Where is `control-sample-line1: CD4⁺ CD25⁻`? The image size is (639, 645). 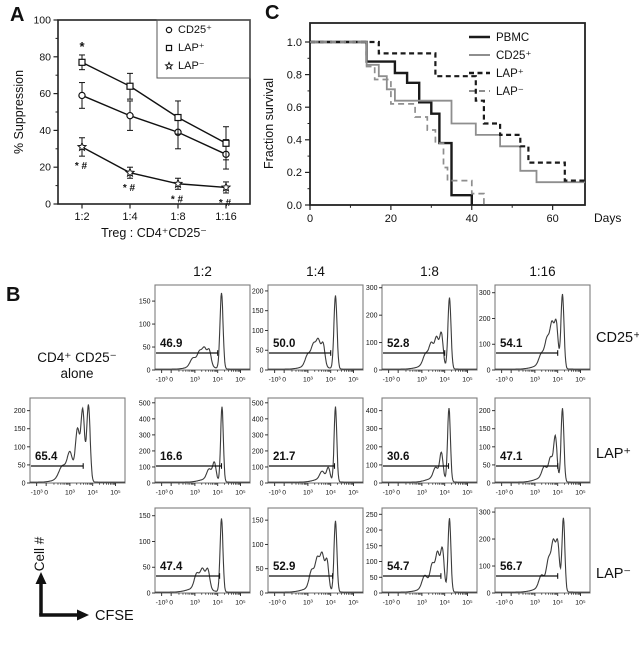 control-sample-line1: CD4⁺ CD25⁻ is located at coordinates (77, 357).